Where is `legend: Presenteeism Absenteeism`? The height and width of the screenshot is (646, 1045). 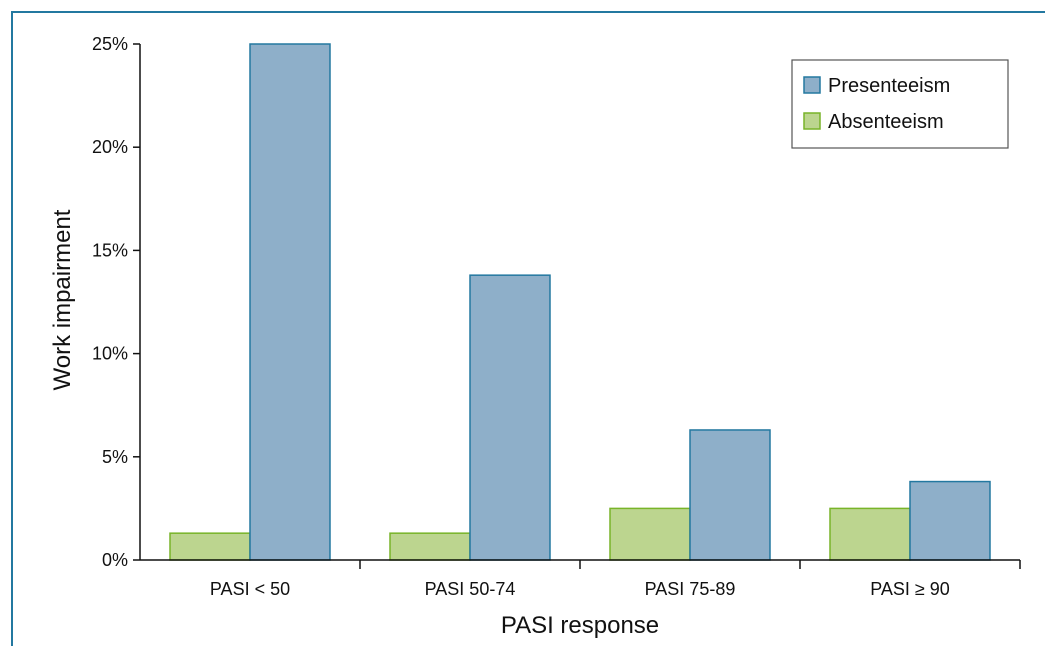 legend: Presenteeism Absenteeism is located at coordinates (900, 104).